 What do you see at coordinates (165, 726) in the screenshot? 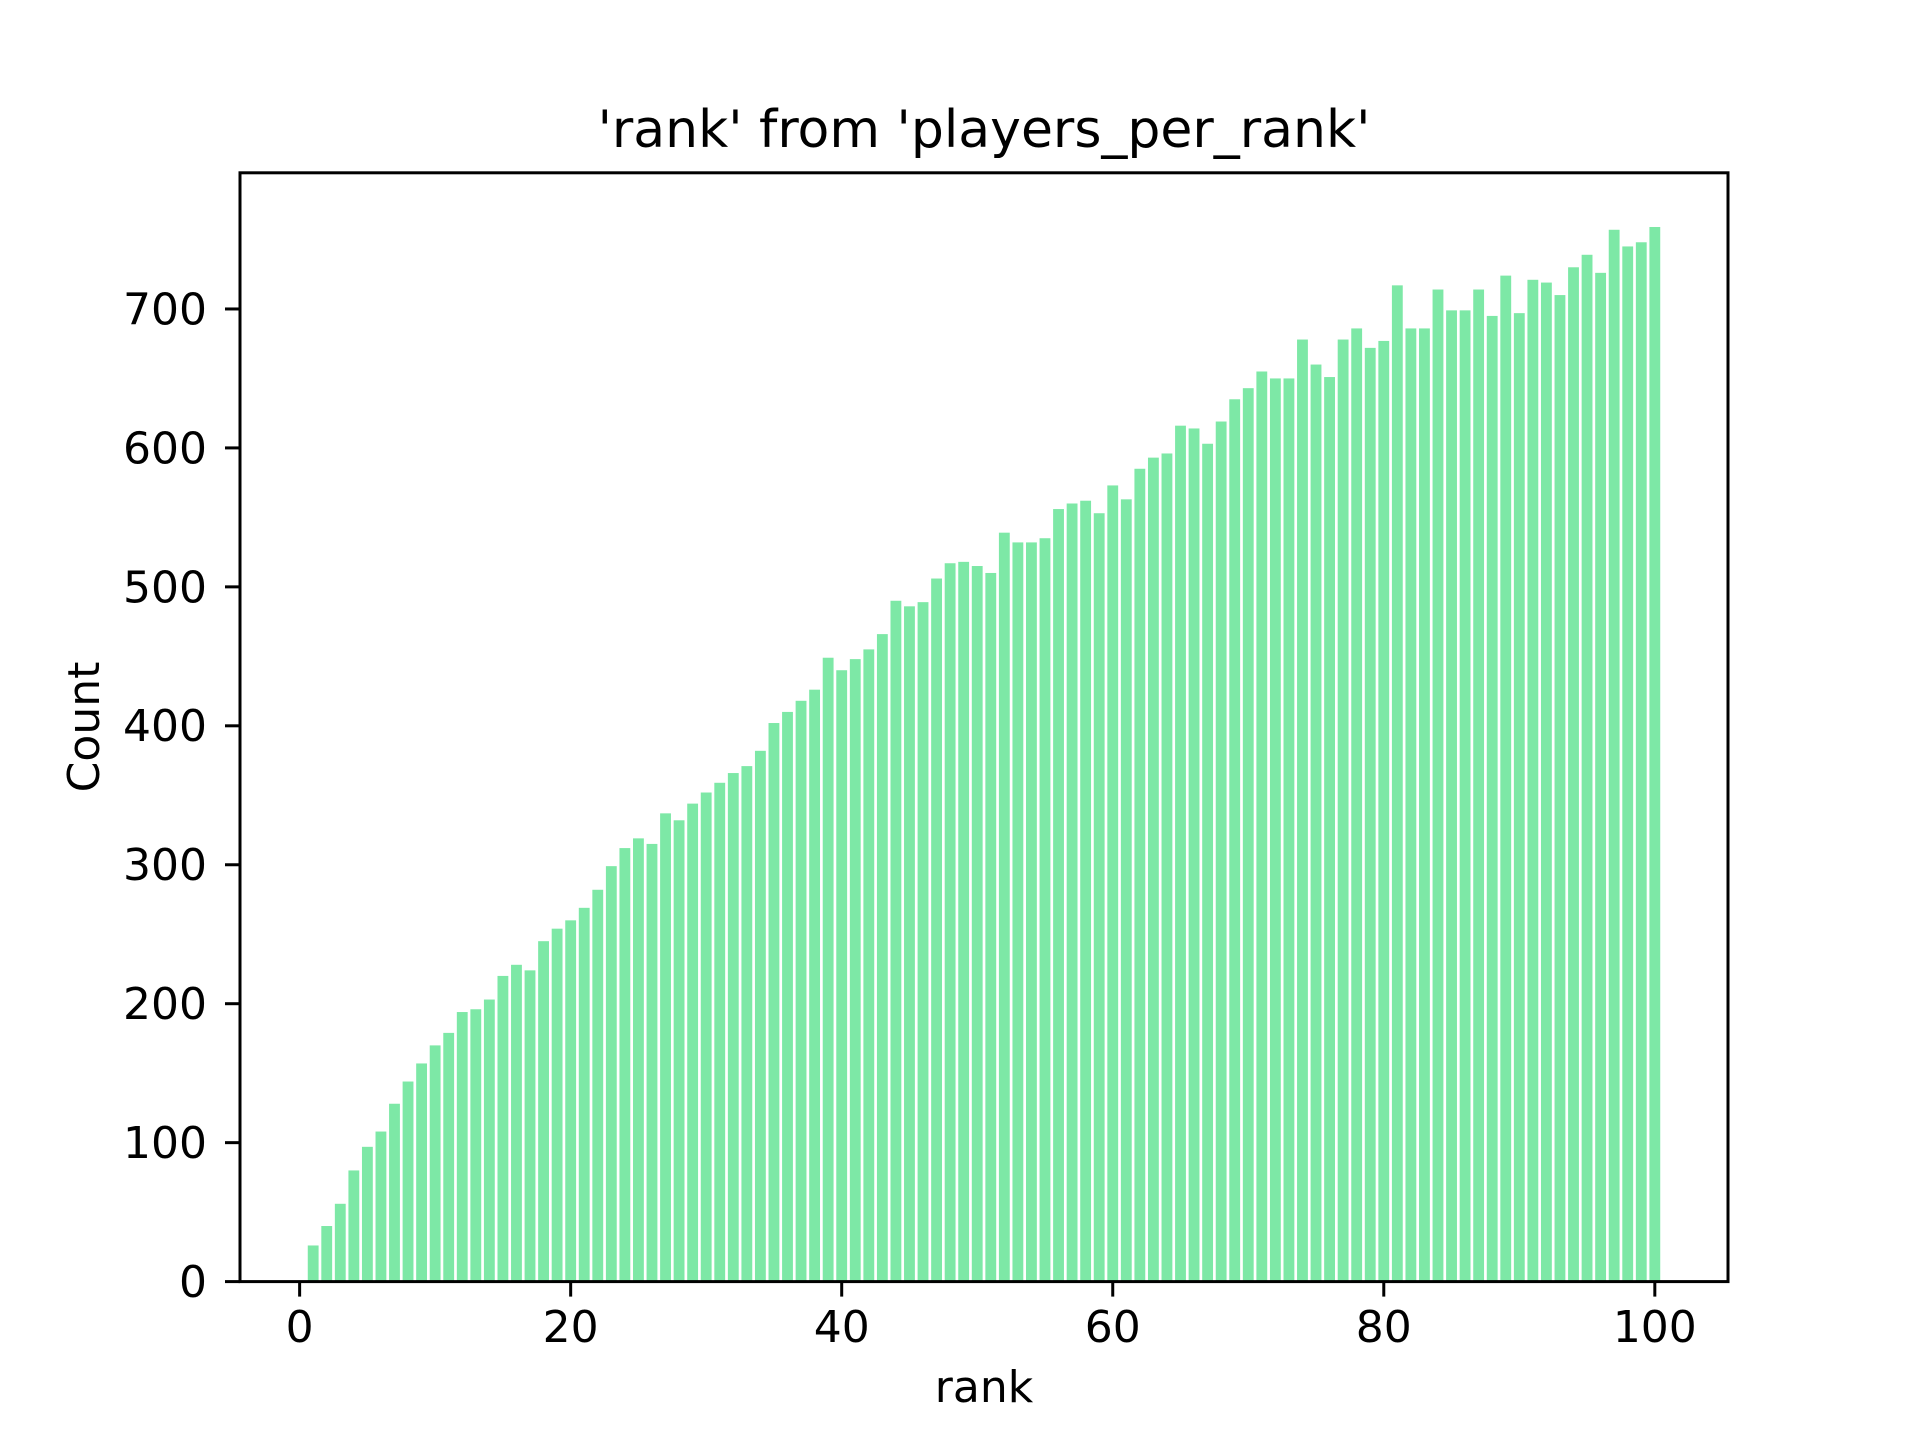
I see `y-tick-label: 400` at bounding box center [165, 726].